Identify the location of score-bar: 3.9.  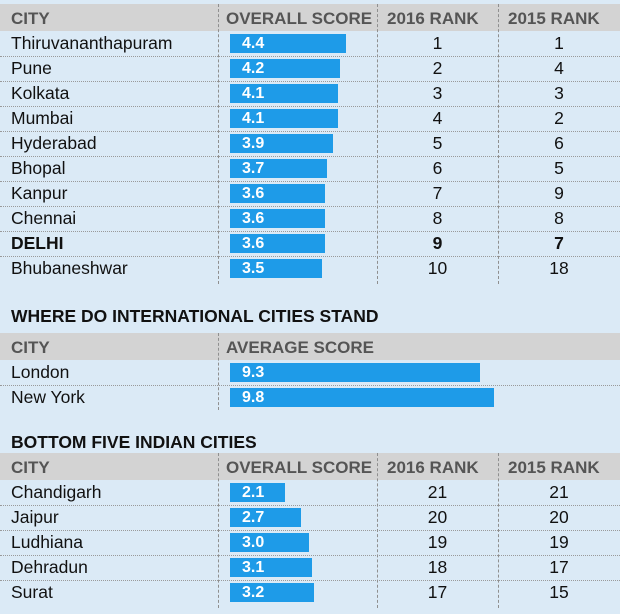
(281, 143).